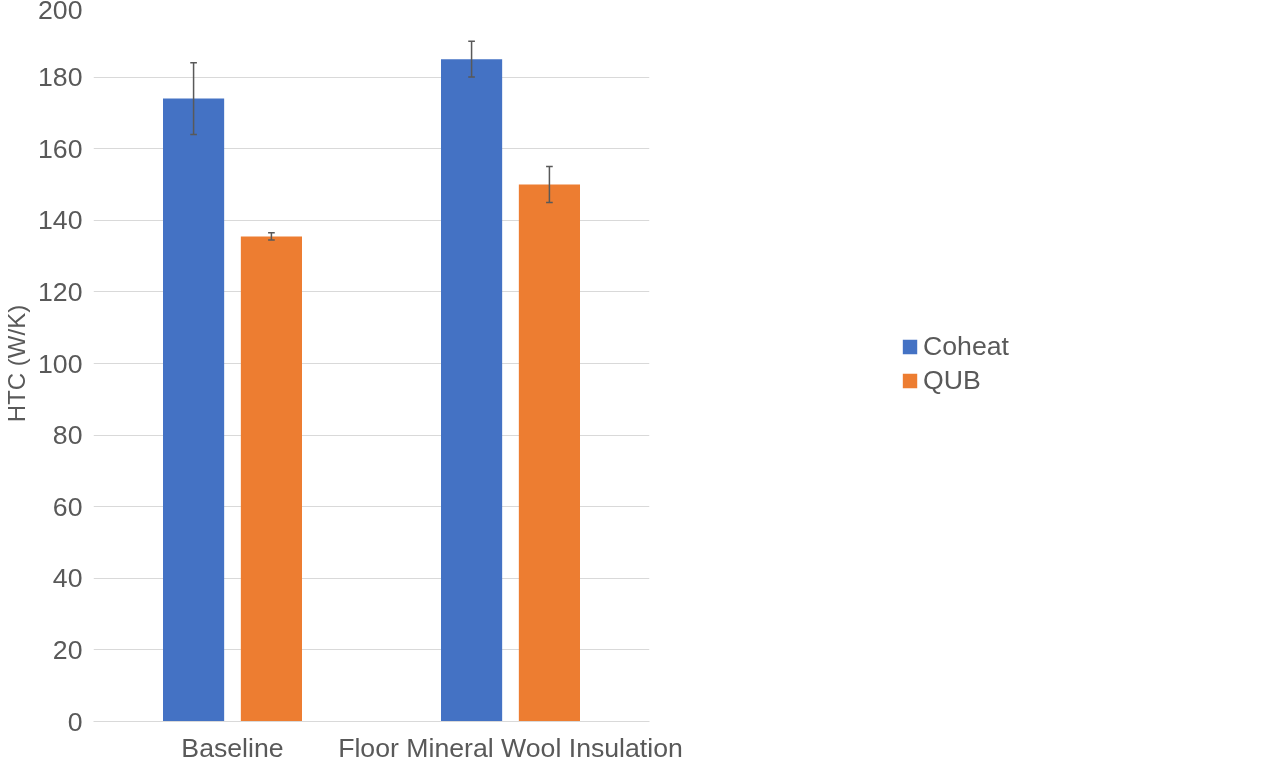 Image resolution: width=1270 pixels, height=773 pixels. What do you see at coordinates (75, 721) in the screenshot?
I see `y-tick-label: 0` at bounding box center [75, 721].